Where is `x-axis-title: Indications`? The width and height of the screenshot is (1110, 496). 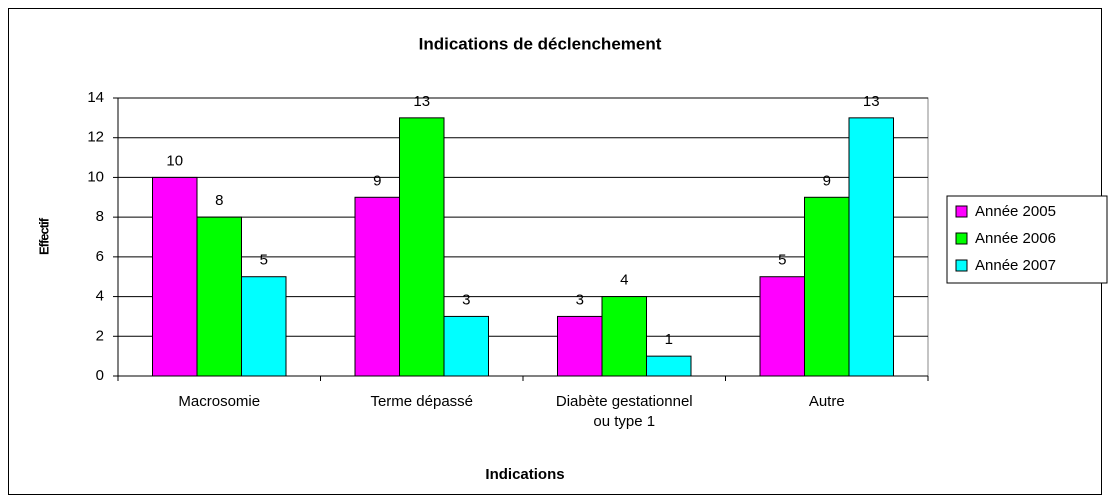
x-axis-title: Indications is located at coordinates (524, 474).